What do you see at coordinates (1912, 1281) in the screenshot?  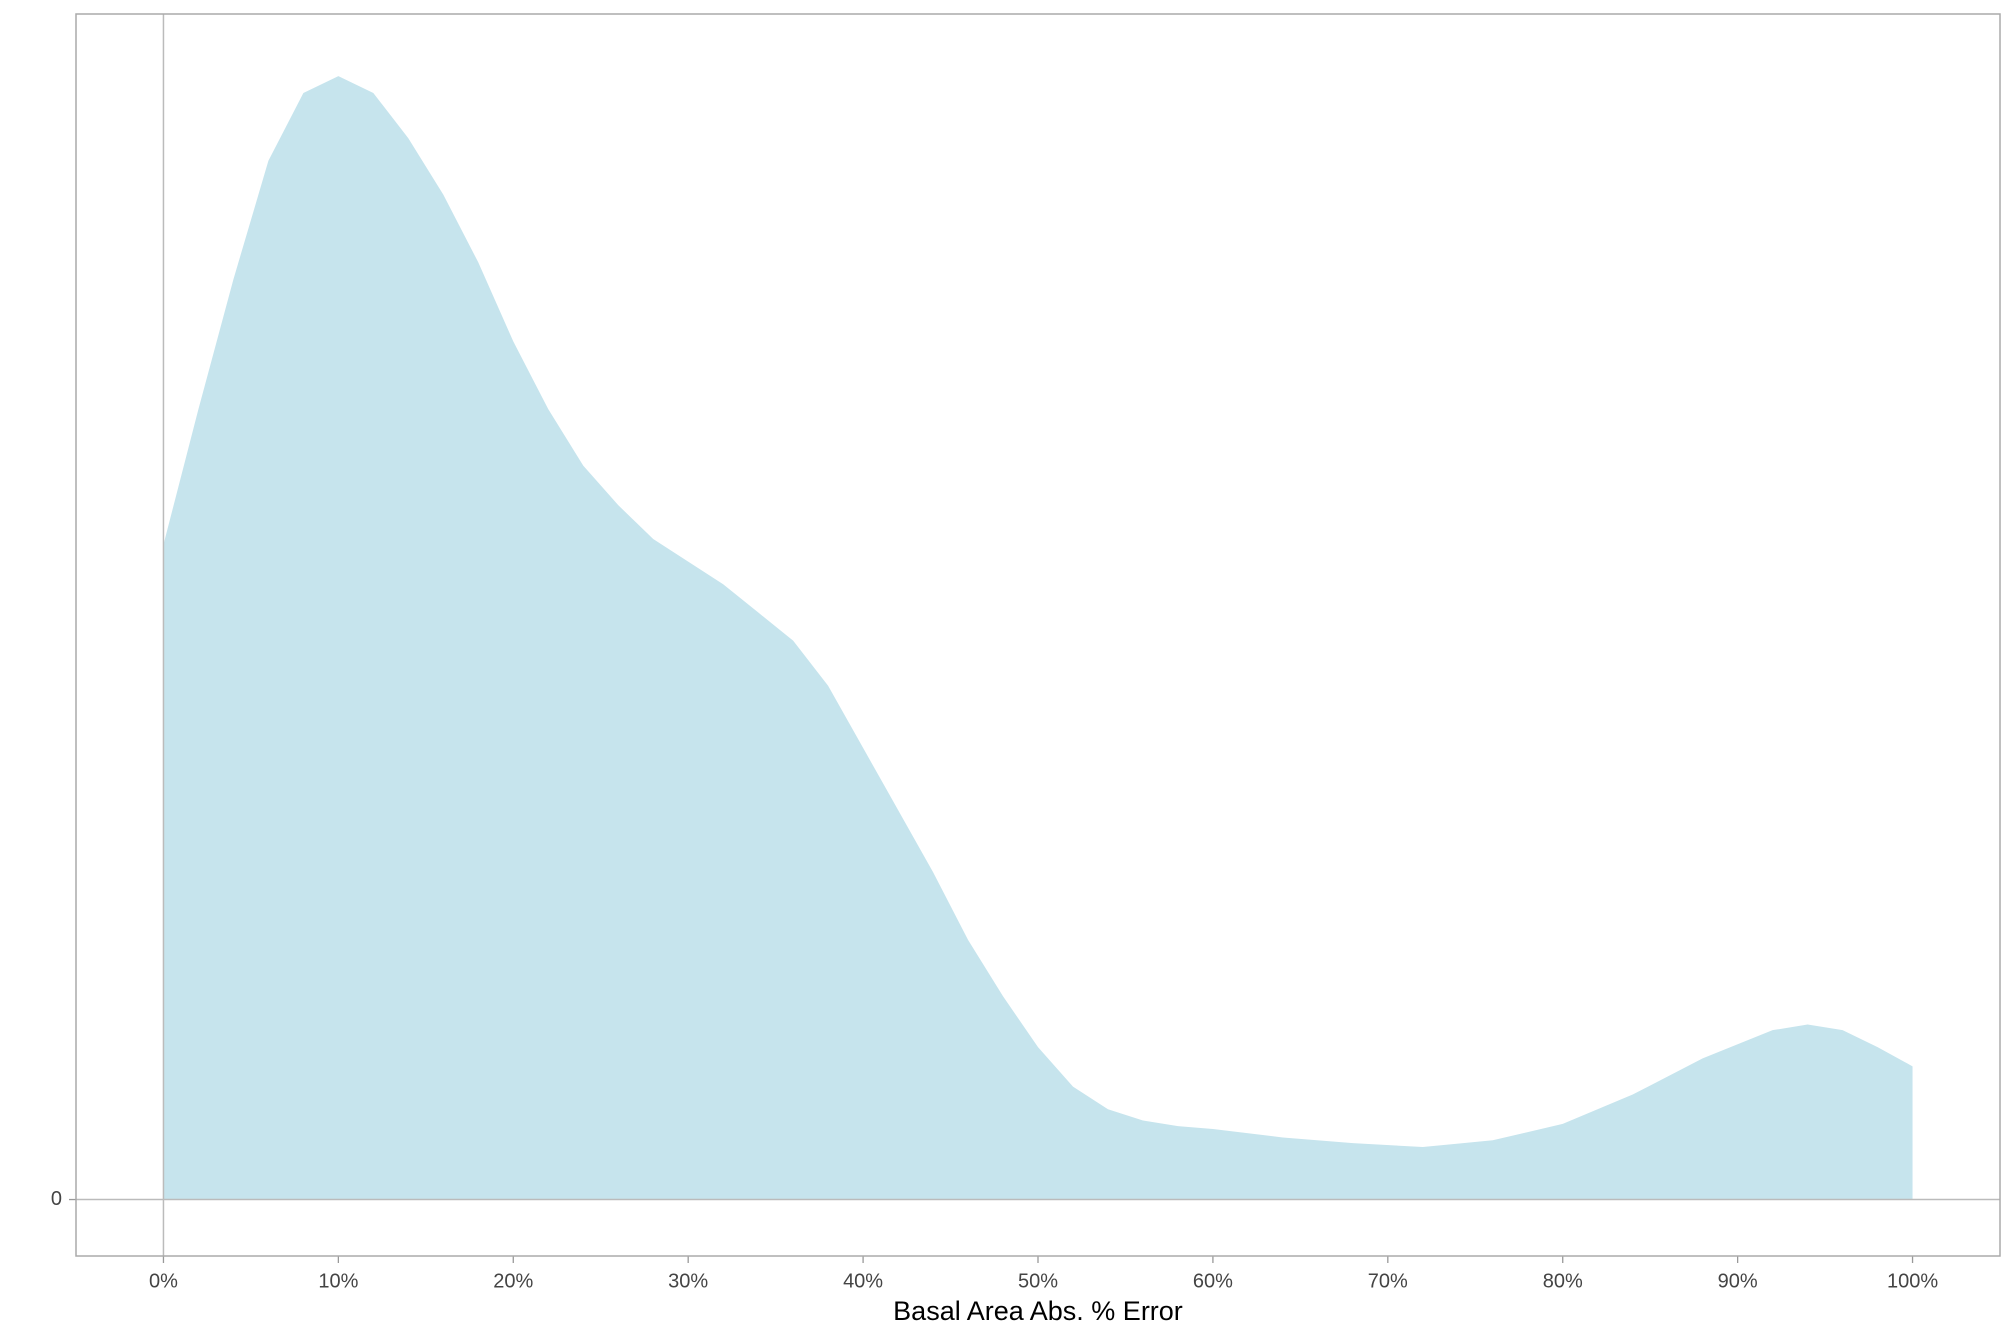 I see `x-tick-label: 100%` at bounding box center [1912, 1281].